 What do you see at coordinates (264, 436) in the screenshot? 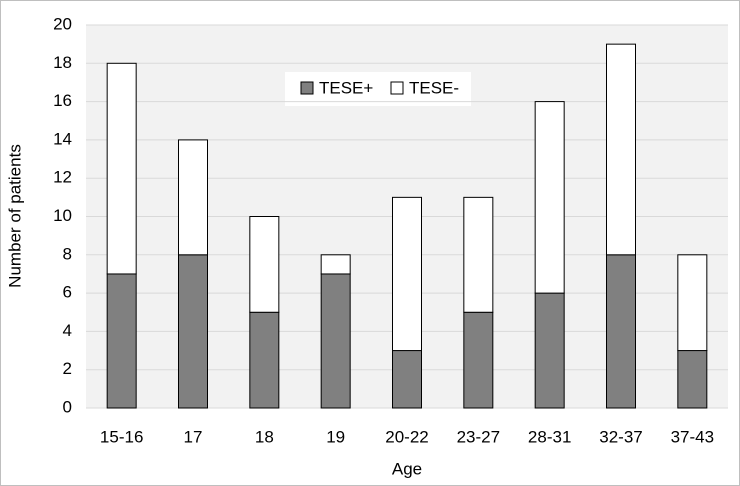
I see `x-tick-label: 18` at bounding box center [264, 436].